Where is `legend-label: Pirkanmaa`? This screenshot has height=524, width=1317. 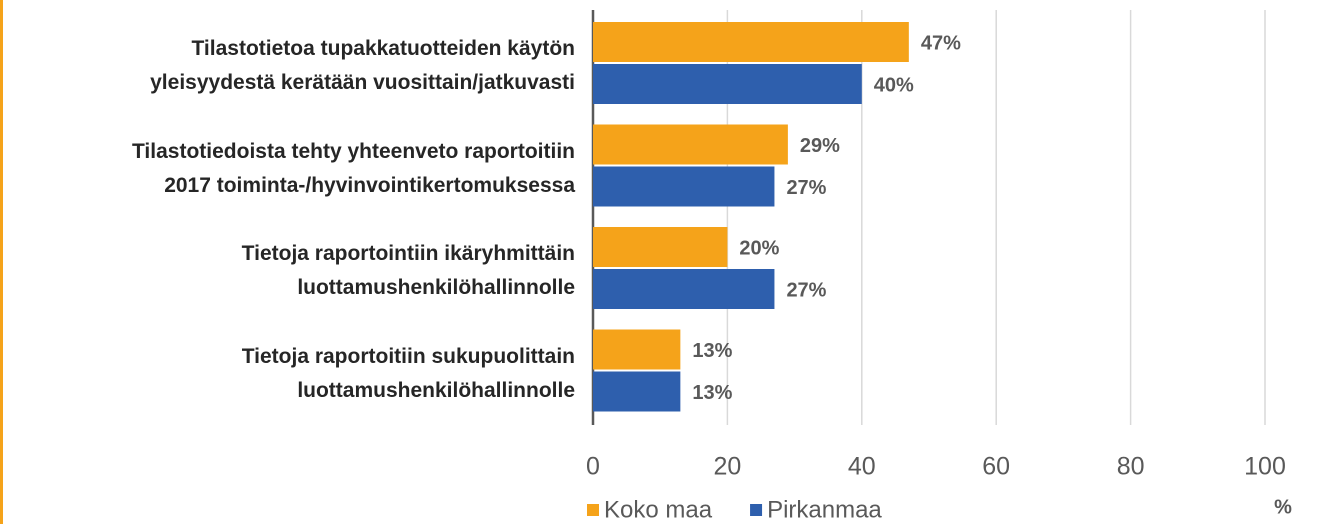
legend-label: Pirkanmaa is located at coordinates (824, 509).